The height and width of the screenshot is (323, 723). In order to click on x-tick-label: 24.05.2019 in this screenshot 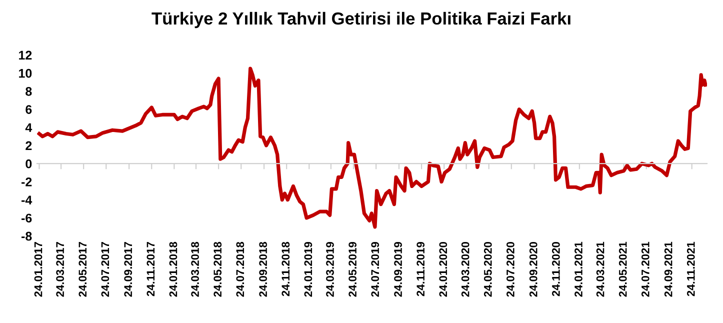, I will do `click(352, 269)`.